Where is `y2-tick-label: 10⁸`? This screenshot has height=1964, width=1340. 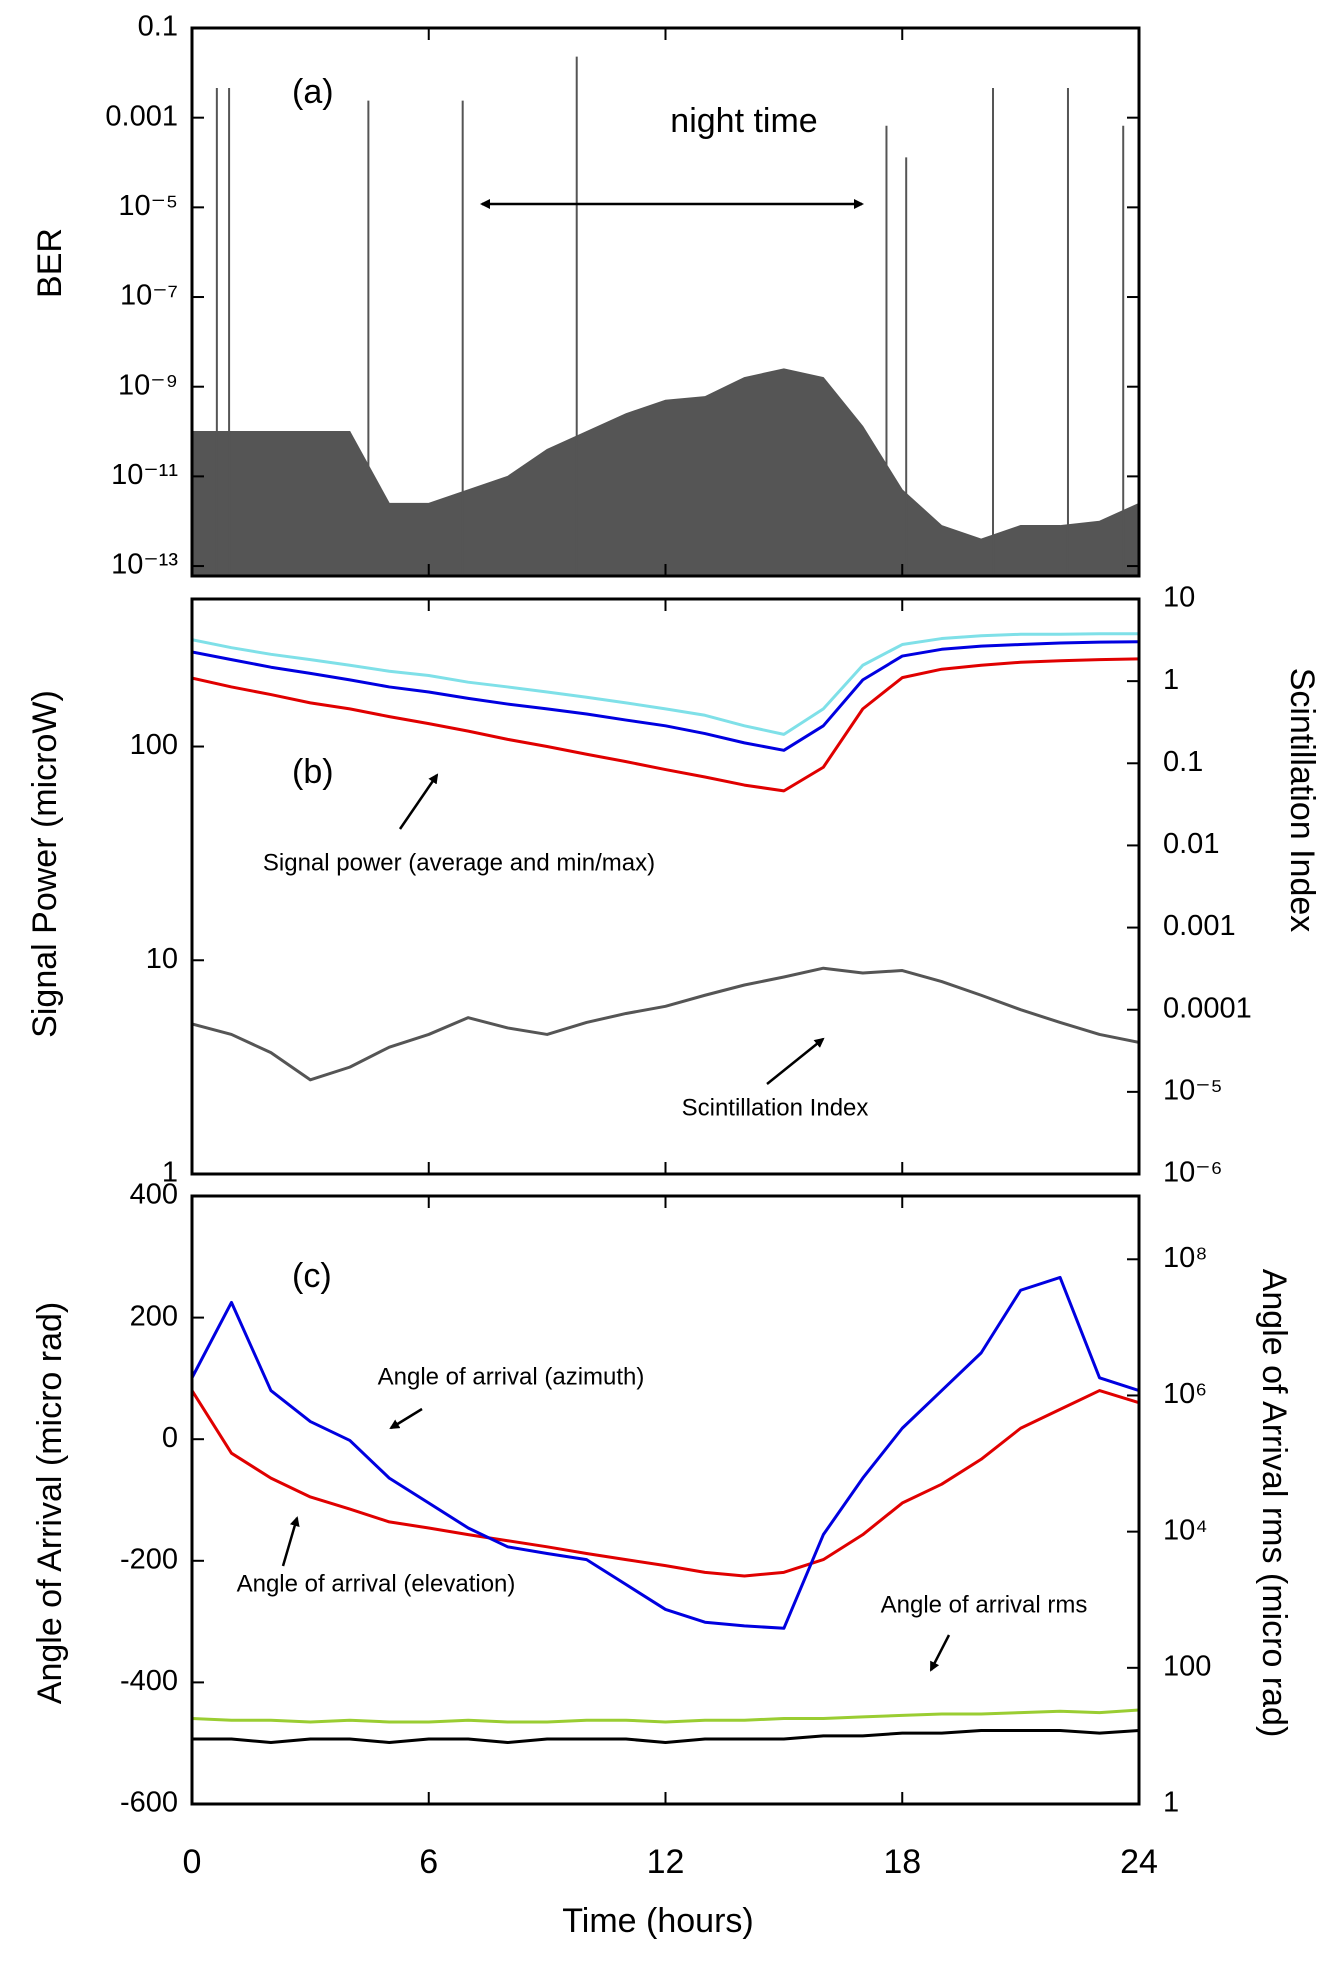
y2-tick-label: 10⁸ is located at coordinates (1185, 1258).